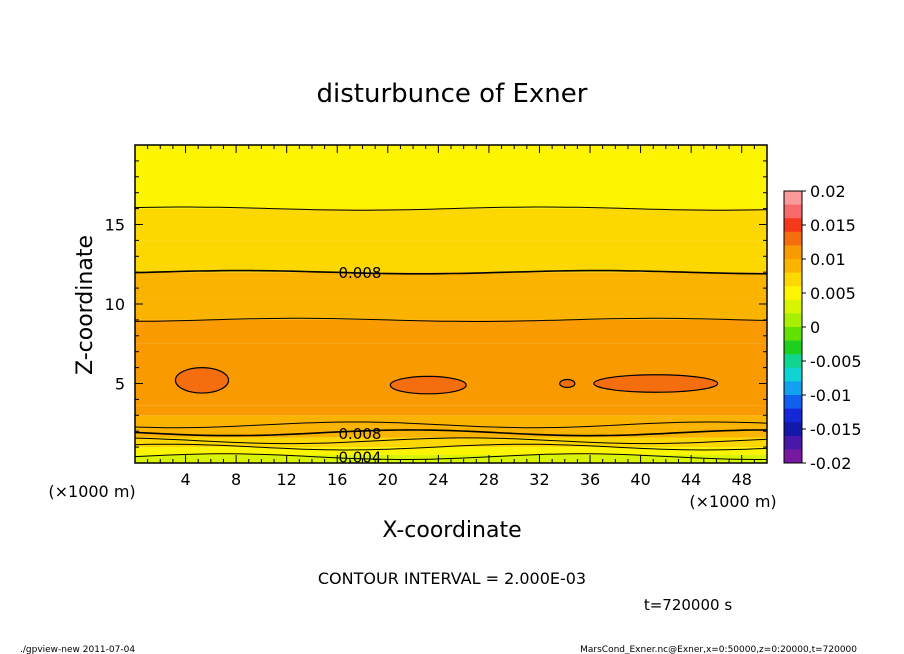 The width and height of the screenshot is (904, 654). I want to click on x-tick-label: 36, so click(590, 479).